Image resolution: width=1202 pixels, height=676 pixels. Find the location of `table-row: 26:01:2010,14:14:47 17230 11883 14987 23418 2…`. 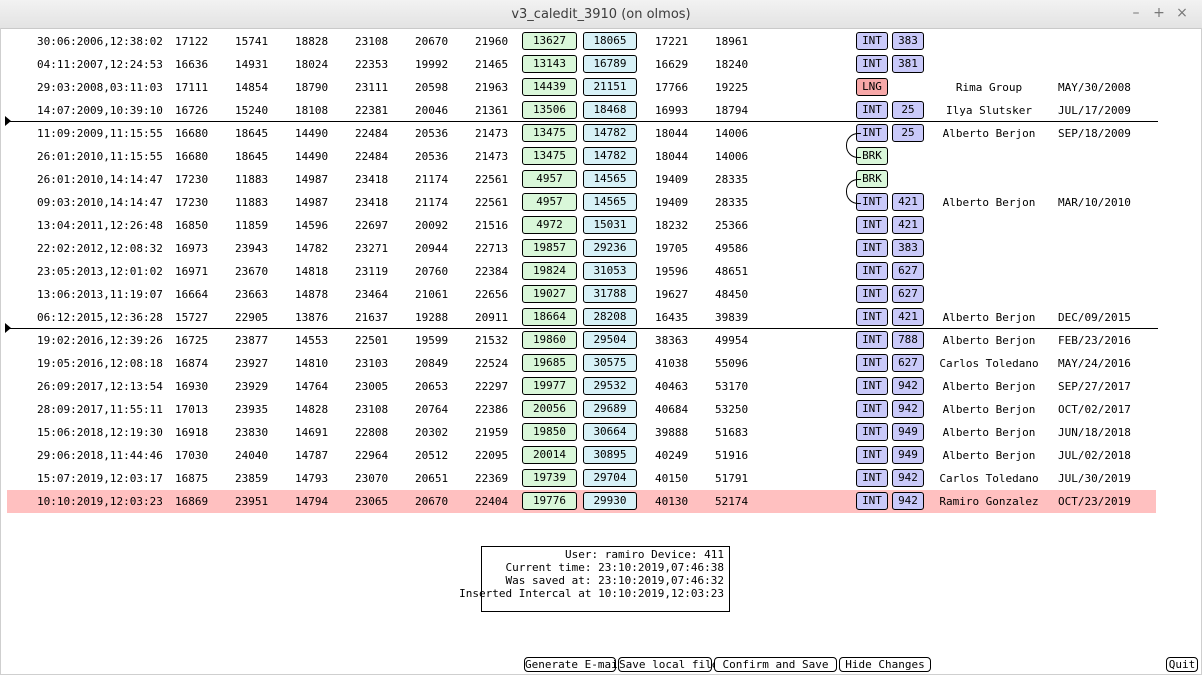

table-row: 26:01:2010,14:14:47 17230 11883 14987 23418 2… is located at coordinates (601, 179).